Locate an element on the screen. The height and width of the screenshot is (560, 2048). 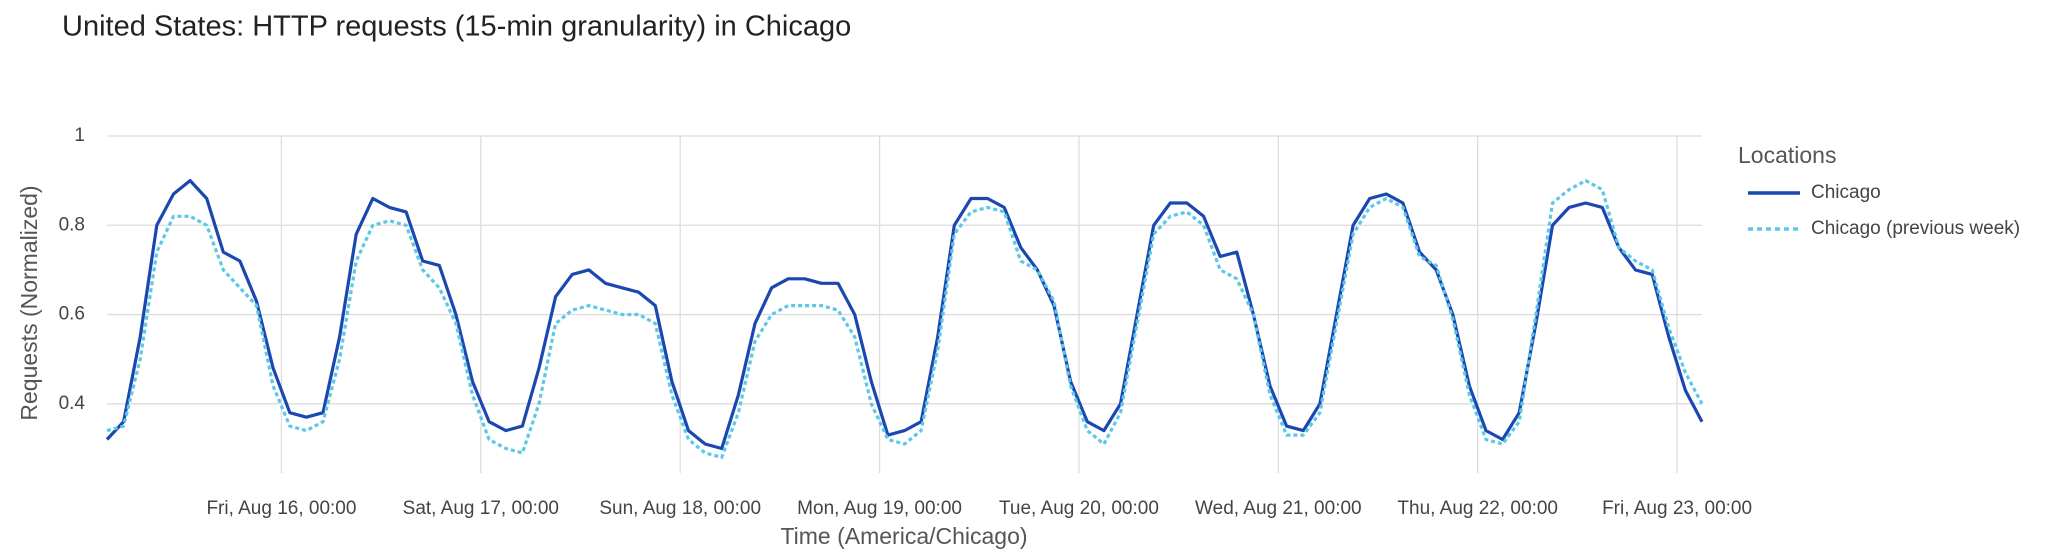
x-tick-label: Mon, Aug 19, 00:00 is located at coordinates (879, 508).